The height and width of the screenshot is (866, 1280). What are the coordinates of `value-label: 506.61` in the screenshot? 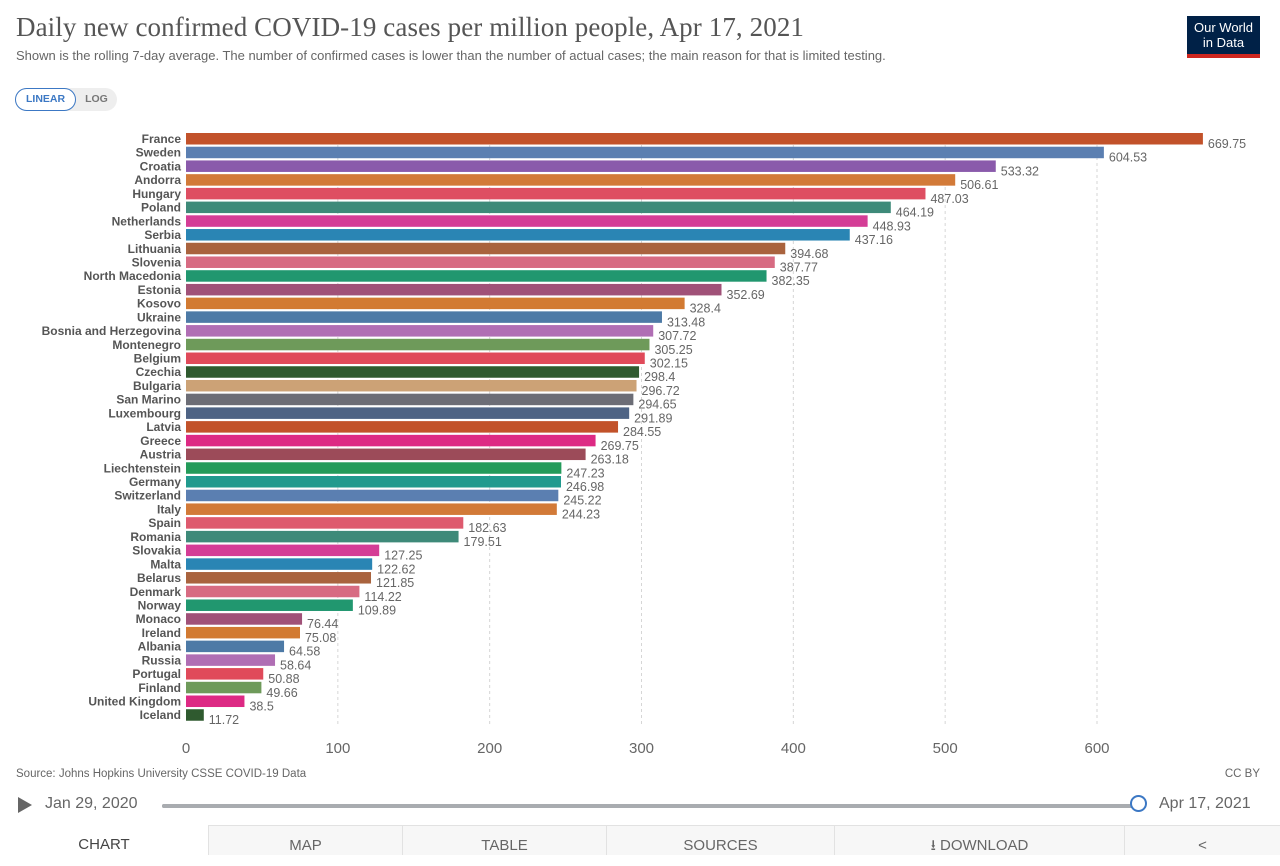 It's located at (979, 185).